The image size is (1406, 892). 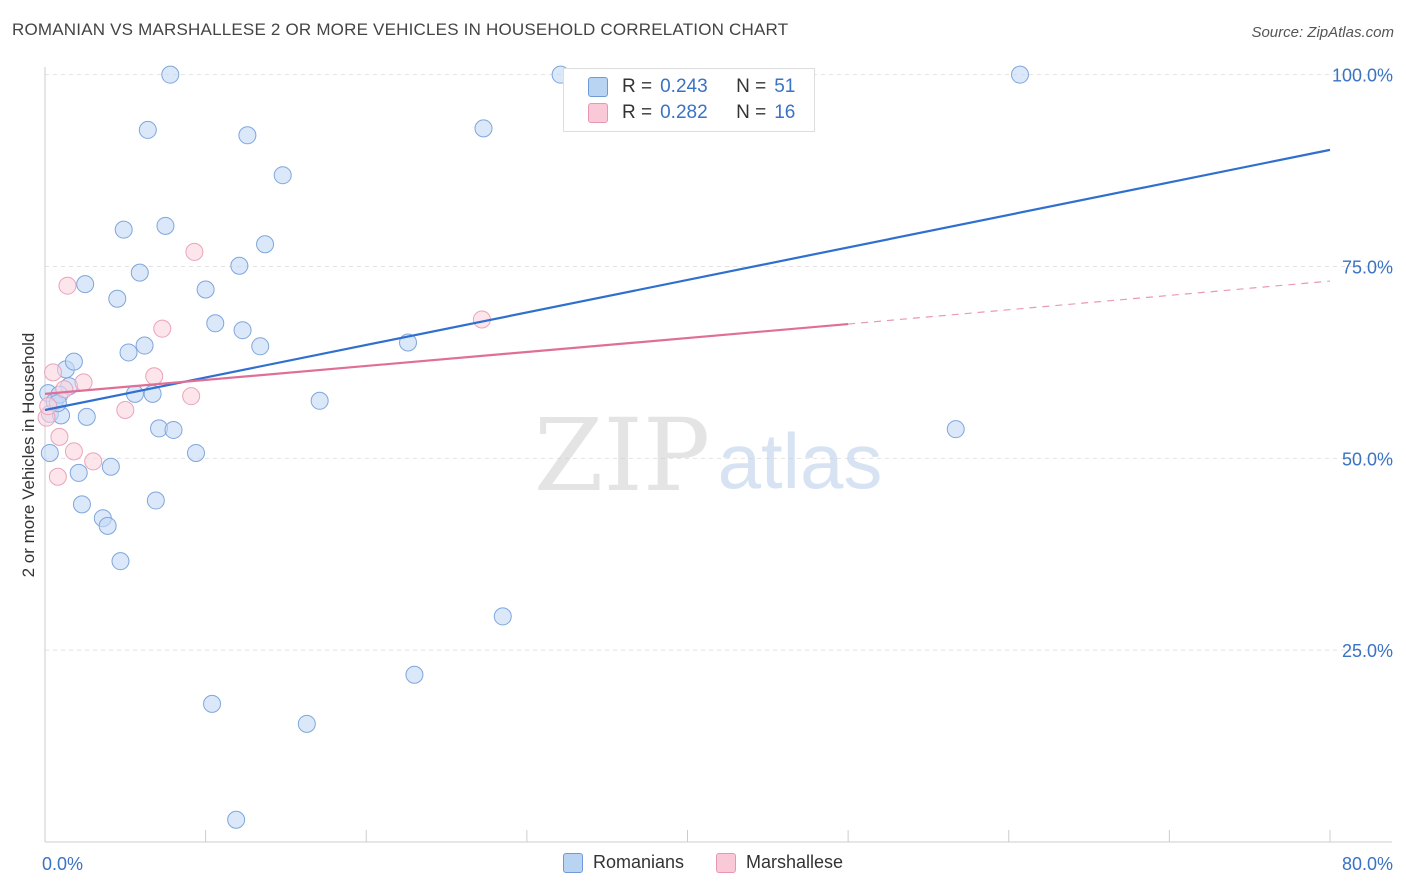 I want to click on r-value: 0.243, so click(x=684, y=86).